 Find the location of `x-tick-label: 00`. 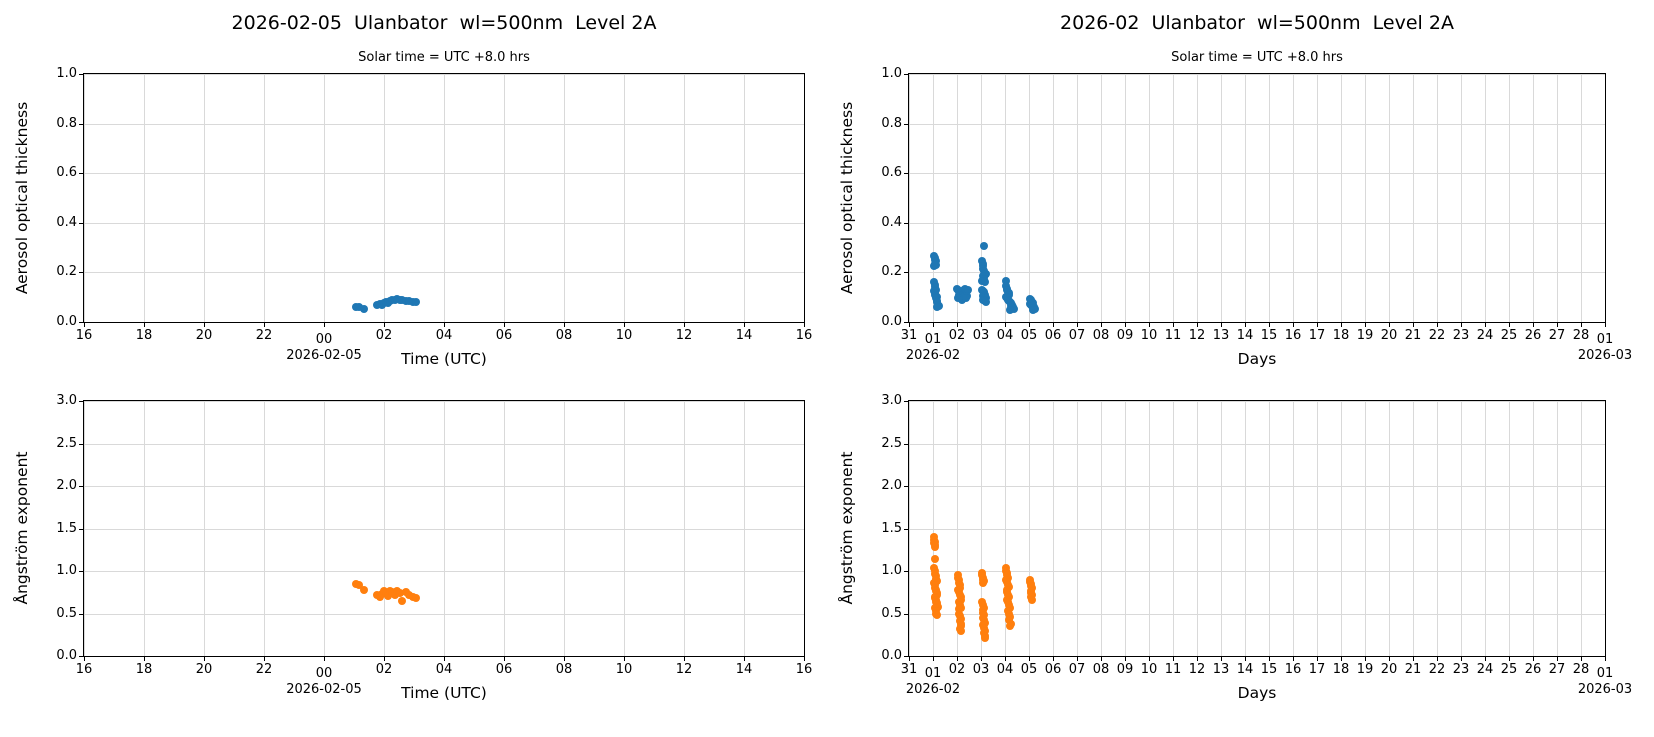

x-tick-label: 00 is located at coordinates (324, 339).